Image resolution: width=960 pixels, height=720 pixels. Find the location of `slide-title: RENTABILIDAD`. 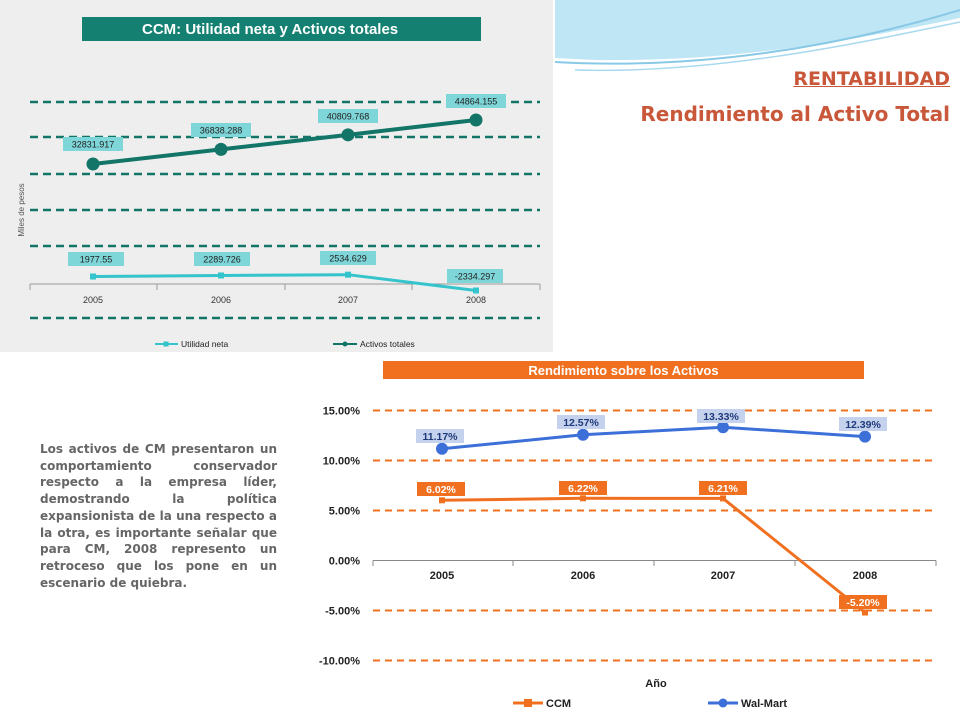

slide-title: RENTABILIDAD is located at coordinates (871, 79).